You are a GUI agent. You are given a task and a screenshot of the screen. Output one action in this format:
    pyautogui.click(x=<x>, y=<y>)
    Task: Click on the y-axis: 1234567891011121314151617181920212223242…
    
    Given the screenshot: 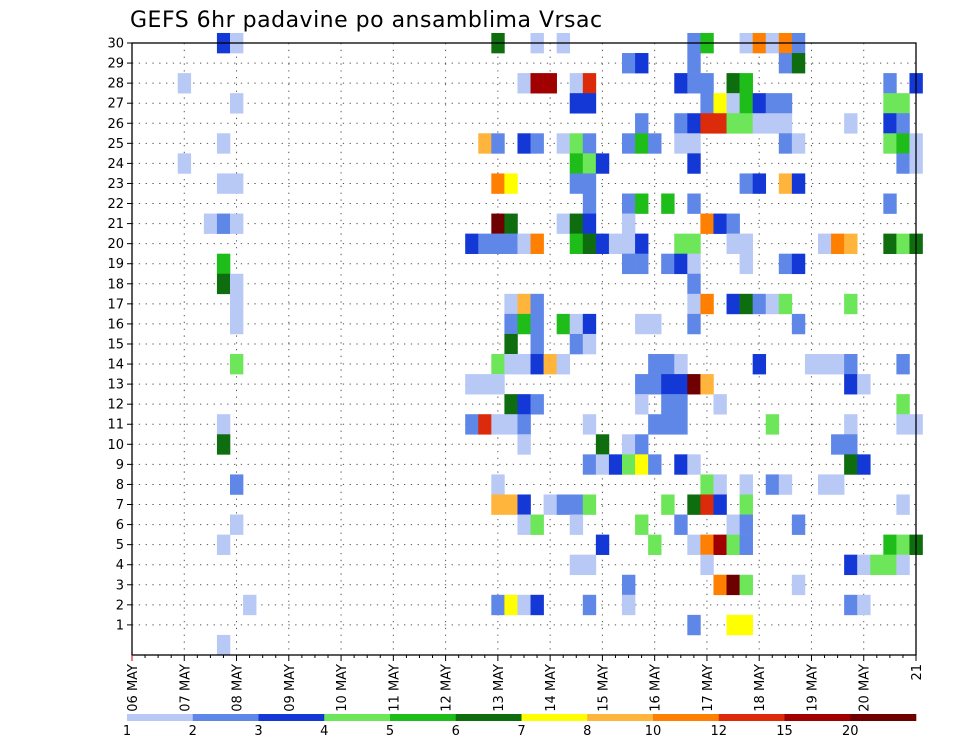 What is the action you would take?
    pyautogui.click(x=119, y=335)
    